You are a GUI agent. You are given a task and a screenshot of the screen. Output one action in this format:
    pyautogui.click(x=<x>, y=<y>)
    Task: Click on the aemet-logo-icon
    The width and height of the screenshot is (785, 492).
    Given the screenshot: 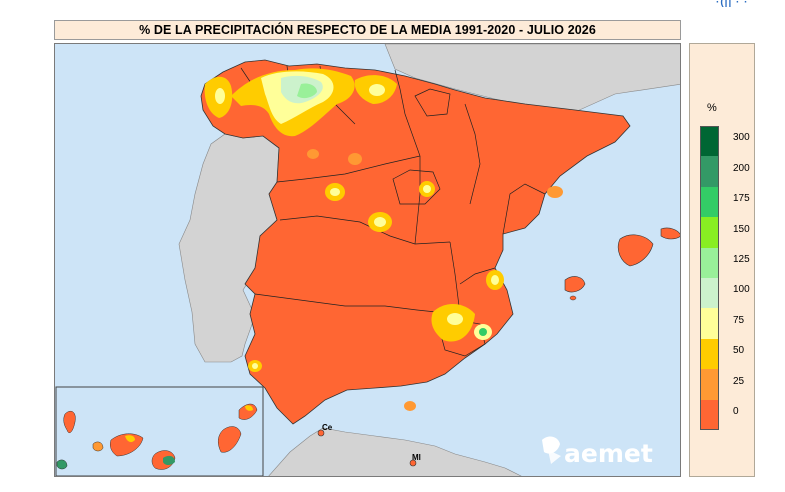 What is the action you would take?
    pyautogui.click(x=551, y=445)
    